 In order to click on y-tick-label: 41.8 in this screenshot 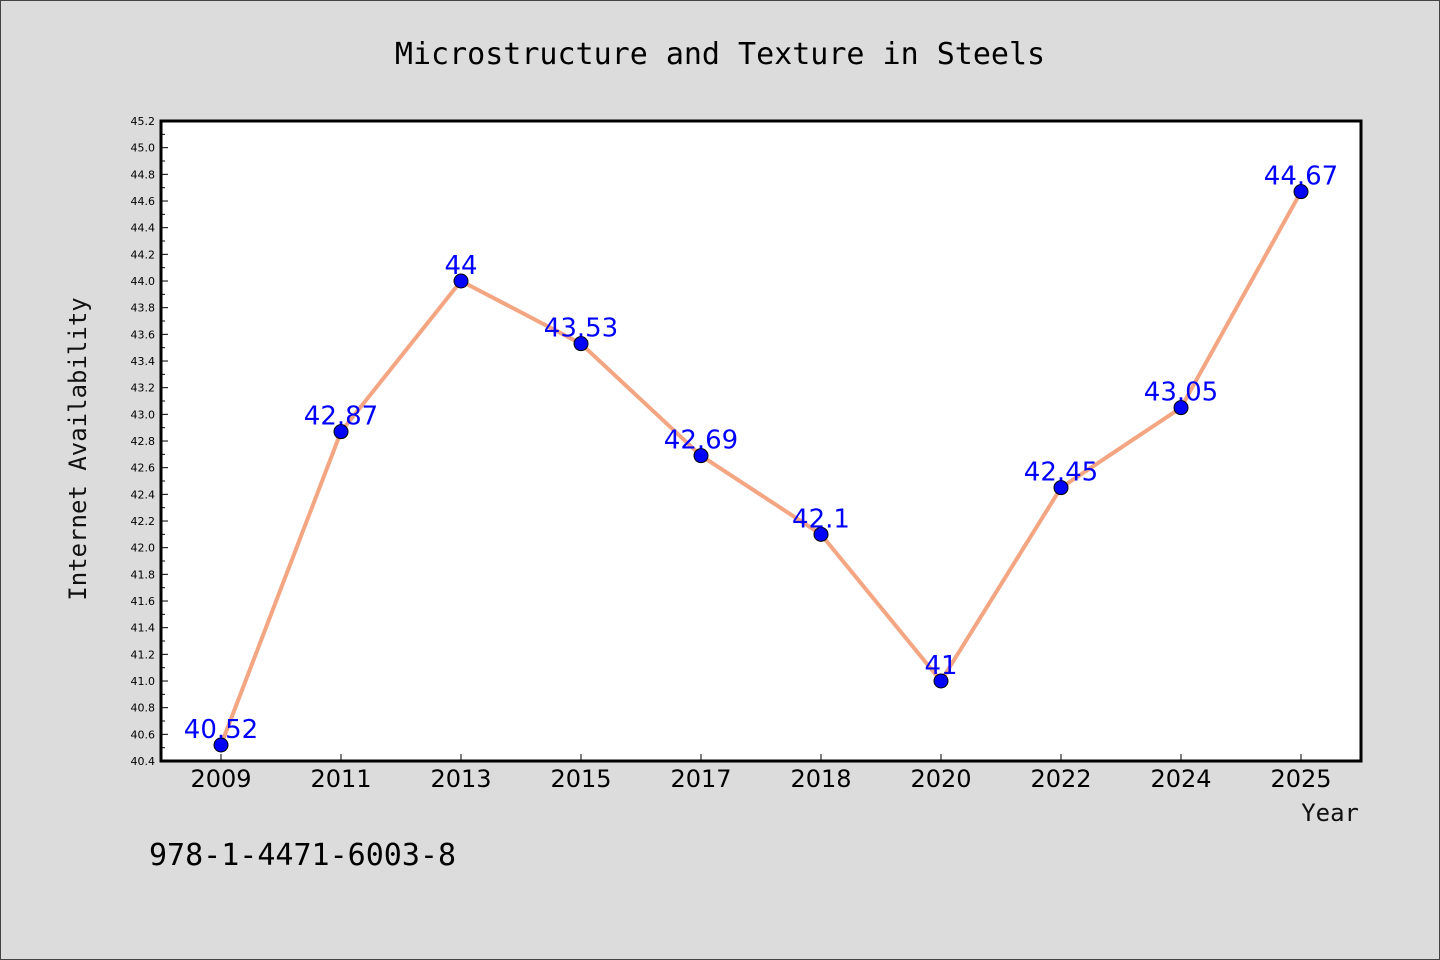, I will do `click(143, 574)`.